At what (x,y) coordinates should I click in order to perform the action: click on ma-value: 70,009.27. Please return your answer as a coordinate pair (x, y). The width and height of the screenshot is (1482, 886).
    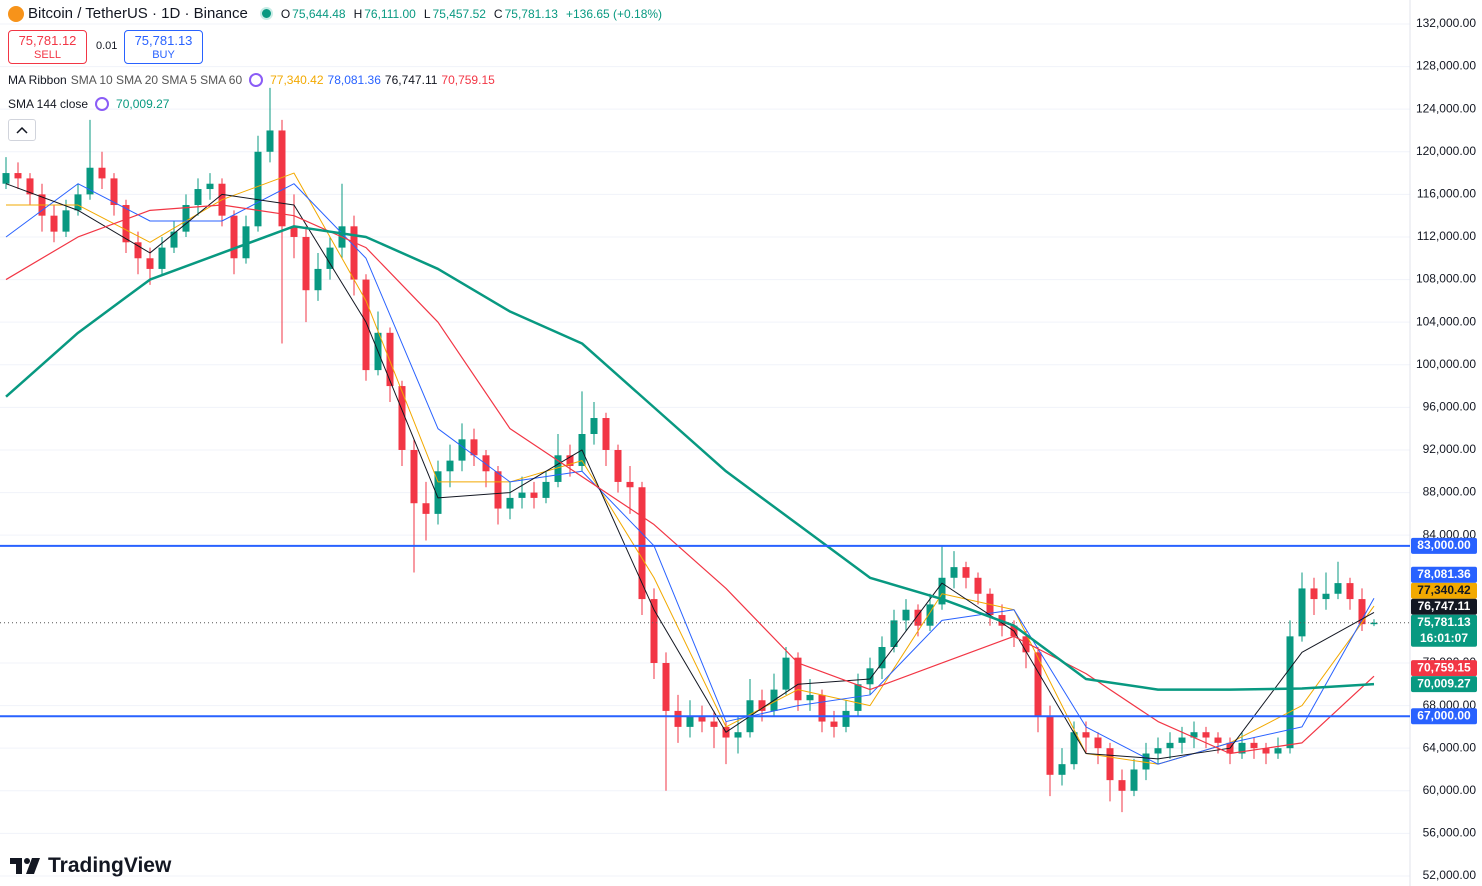
    Looking at the image, I should click on (143, 104).